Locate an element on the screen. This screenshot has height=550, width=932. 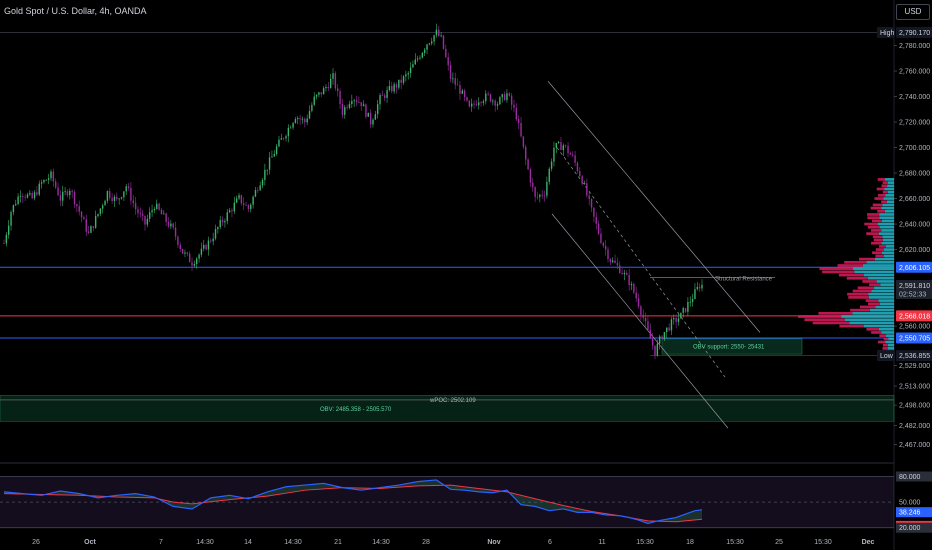
level-tag-blue-upper: 2,606.105 is located at coordinates (914, 268).